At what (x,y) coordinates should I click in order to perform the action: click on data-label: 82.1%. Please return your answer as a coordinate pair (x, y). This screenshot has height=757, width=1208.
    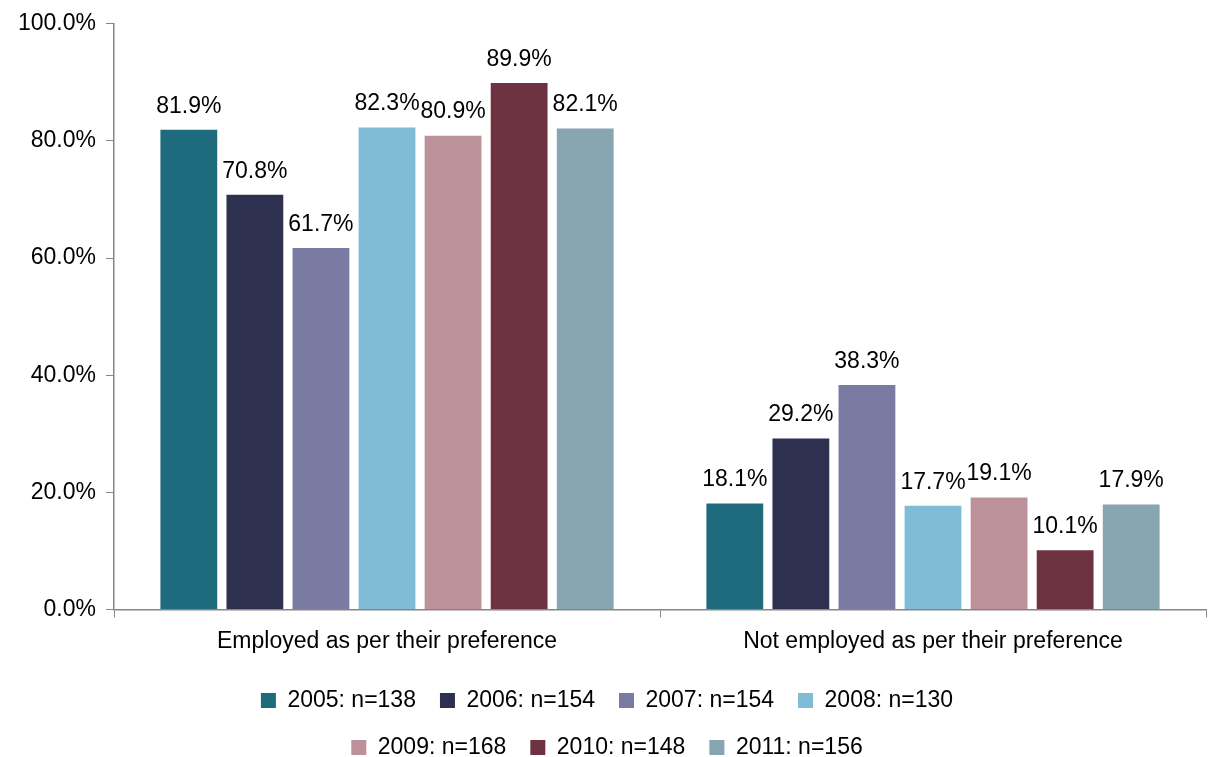
    Looking at the image, I should click on (585, 103).